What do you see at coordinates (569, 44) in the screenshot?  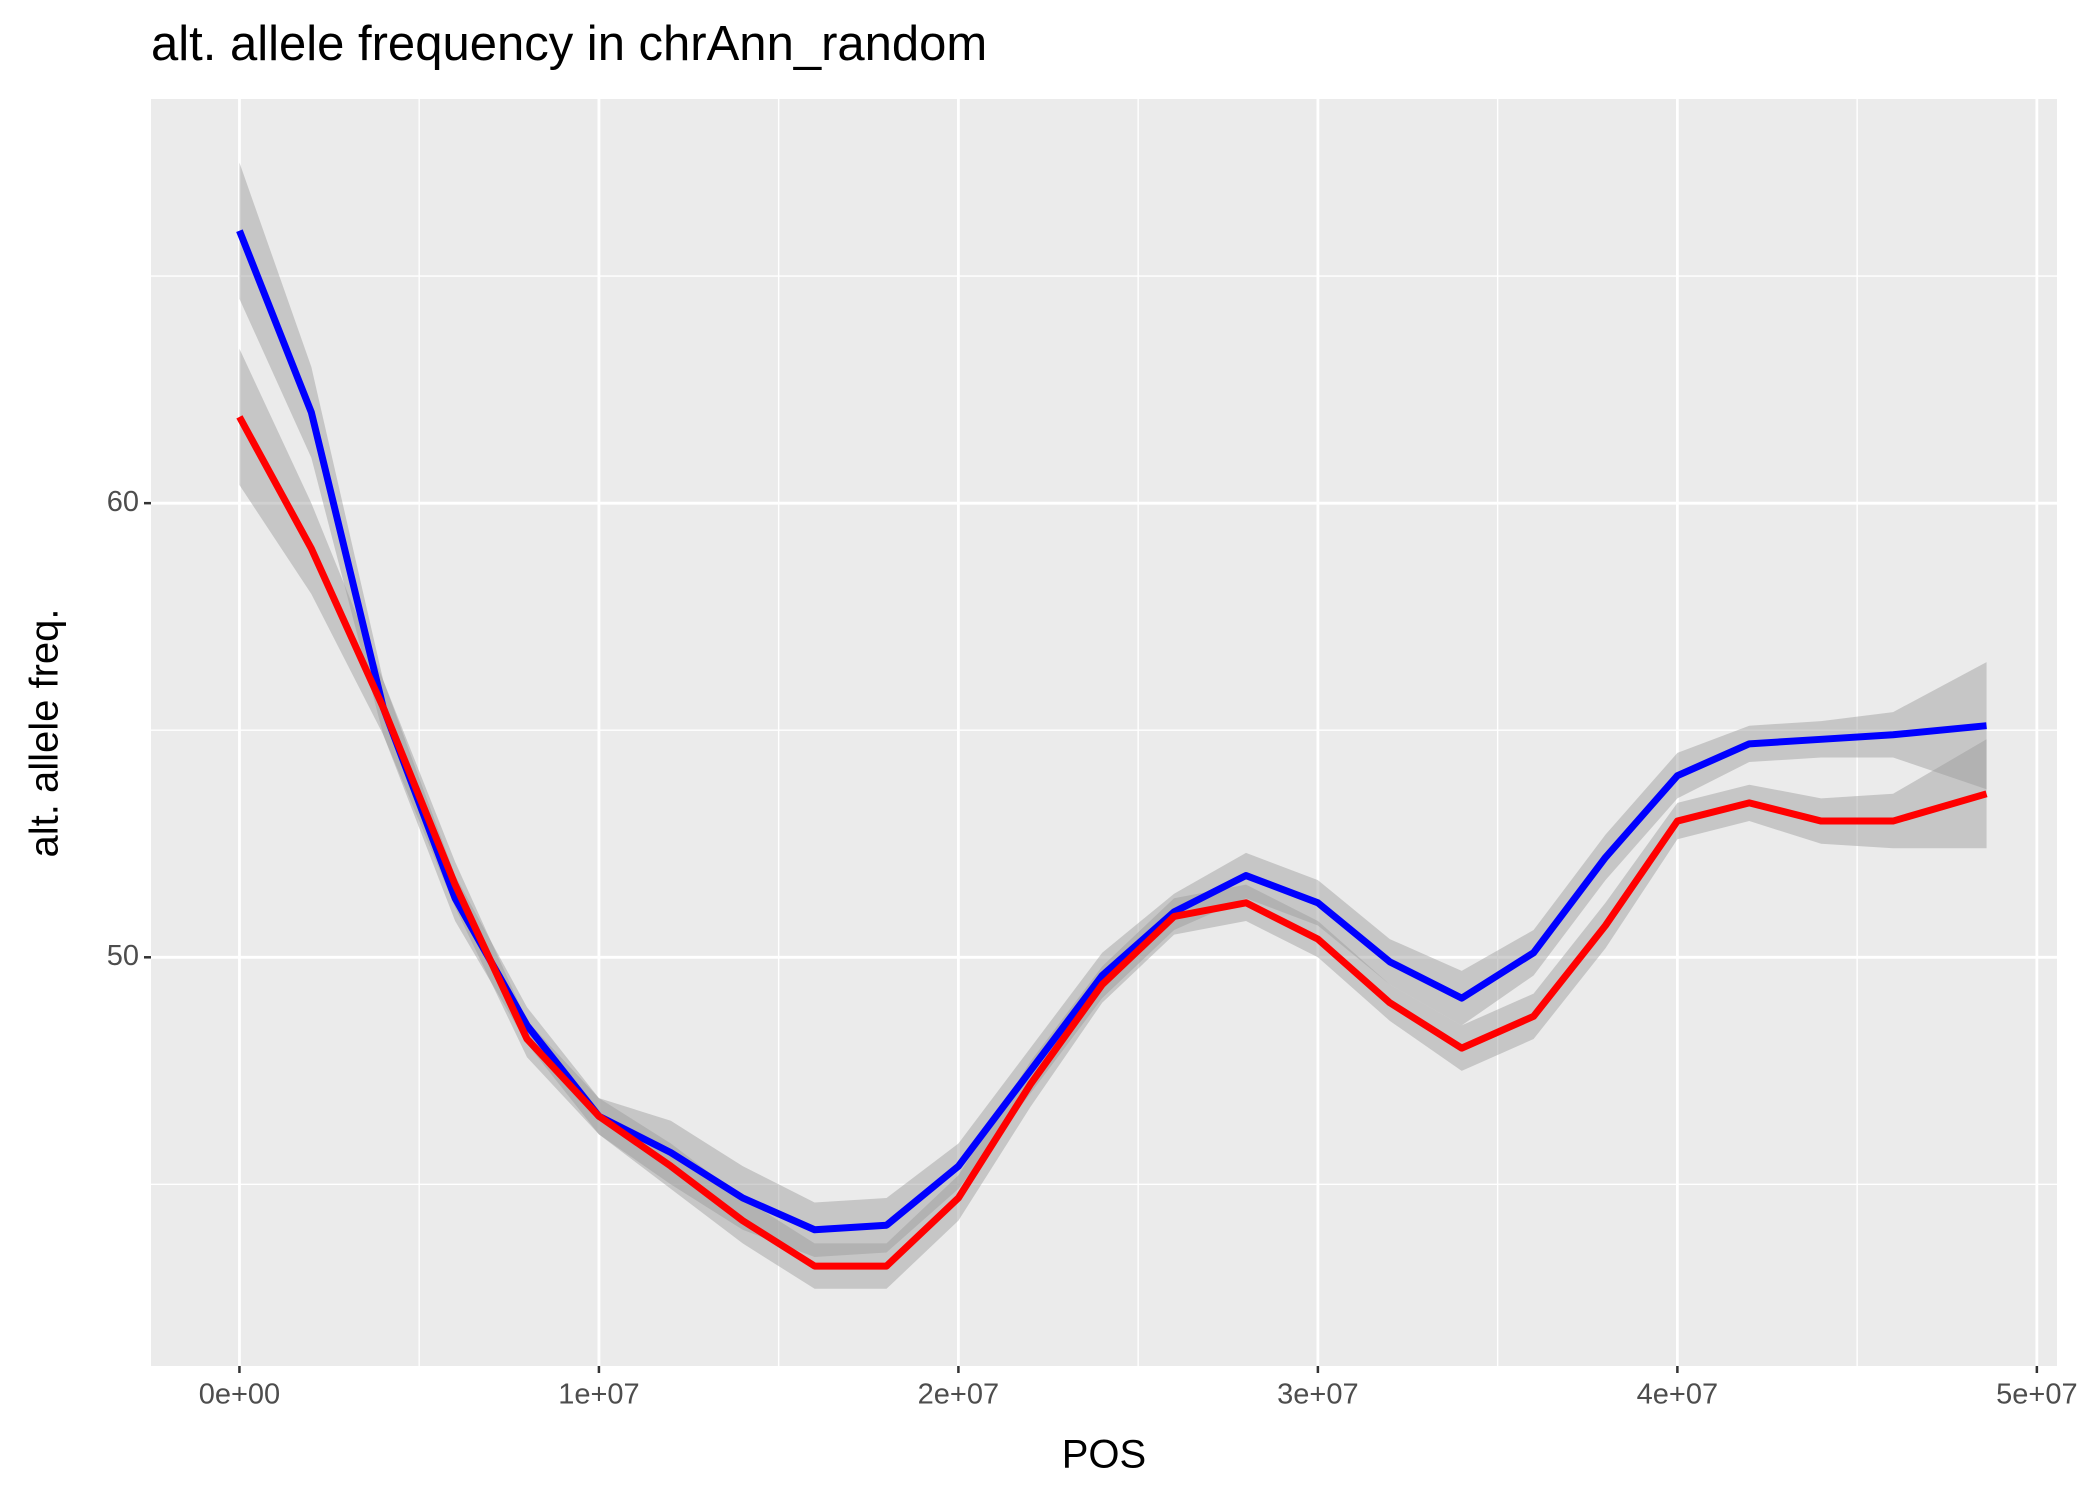 I see `chart-title: alt. allele frequency in chrAnn_random` at bounding box center [569, 44].